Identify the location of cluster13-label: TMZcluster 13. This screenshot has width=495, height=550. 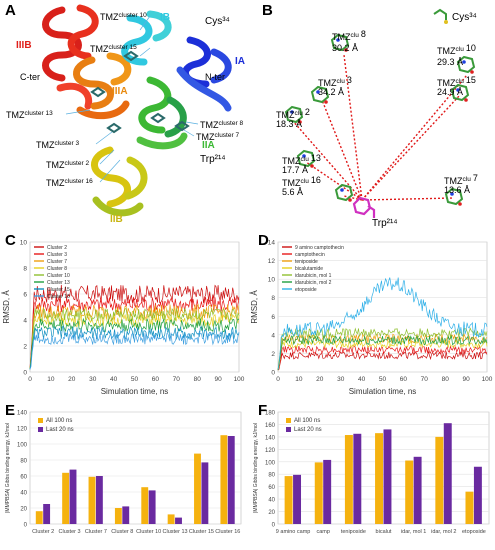
(29, 115).